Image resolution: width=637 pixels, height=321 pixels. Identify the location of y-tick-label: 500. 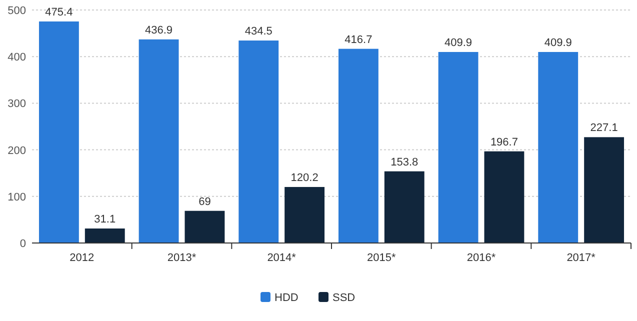
(17, 11).